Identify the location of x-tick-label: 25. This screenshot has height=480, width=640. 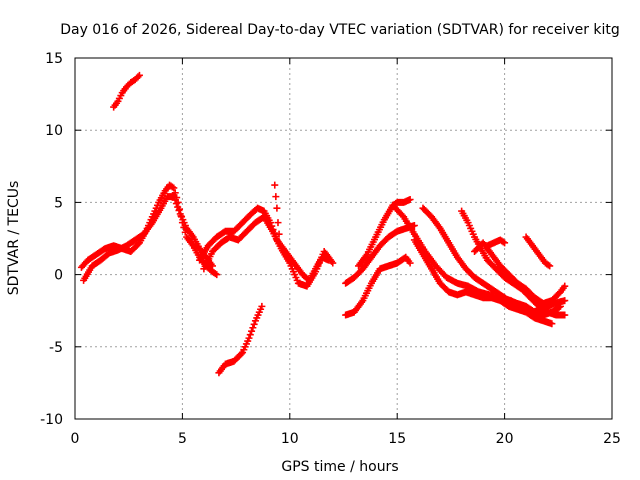
(612, 439).